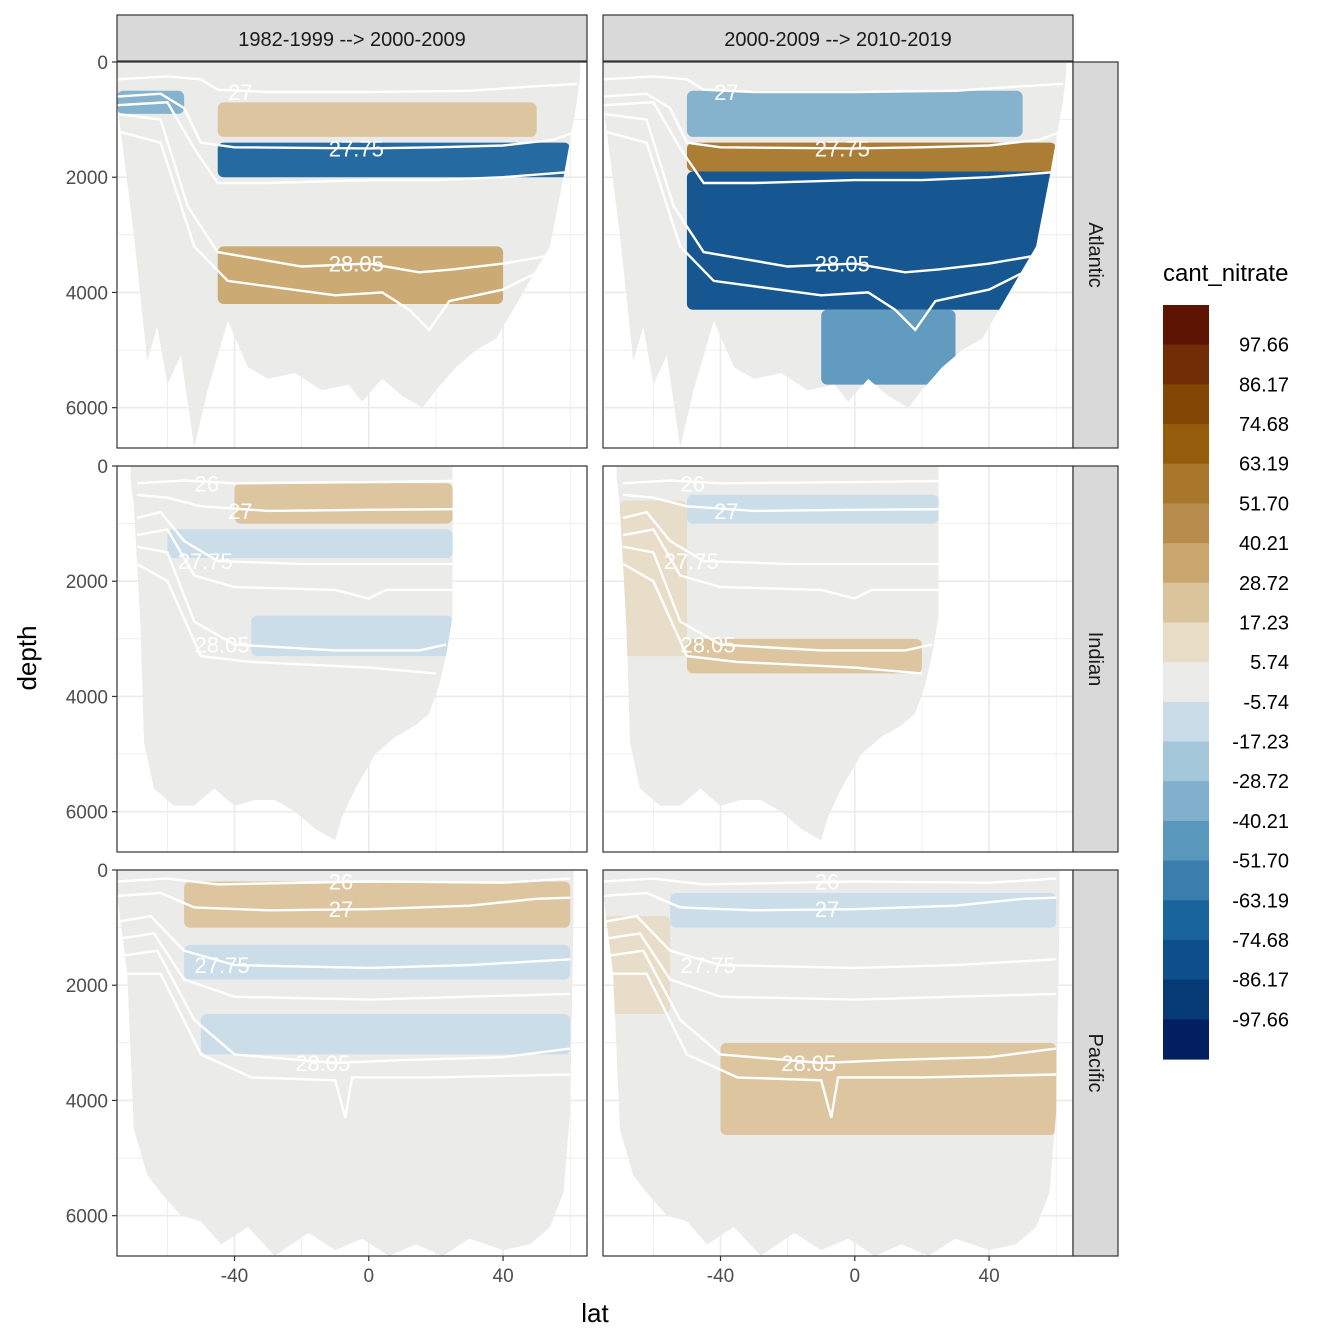 The image size is (1344, 1344). I want to click on x-tick-label: -40, so click(720, 1276).